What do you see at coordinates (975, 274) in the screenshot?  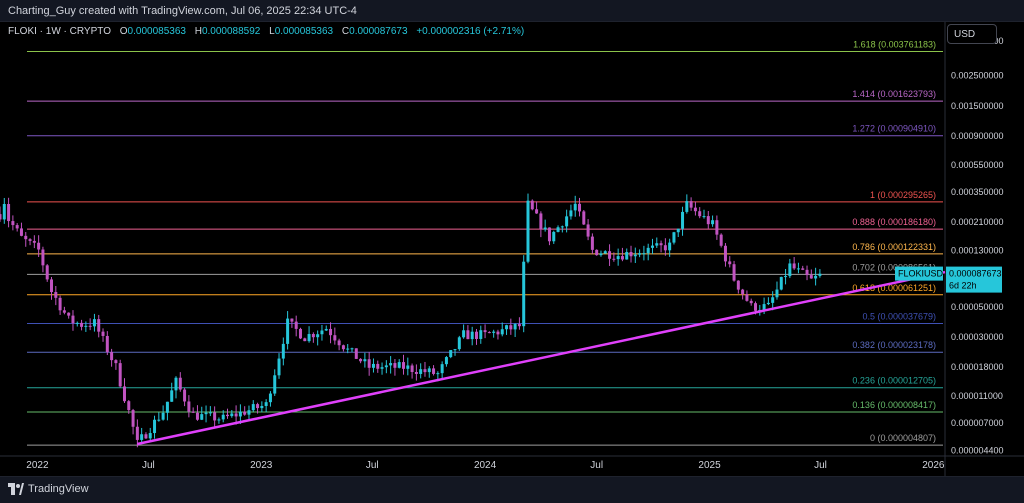 I see `price-tag-value: 0.000087673` at bounding box center [975, 274].